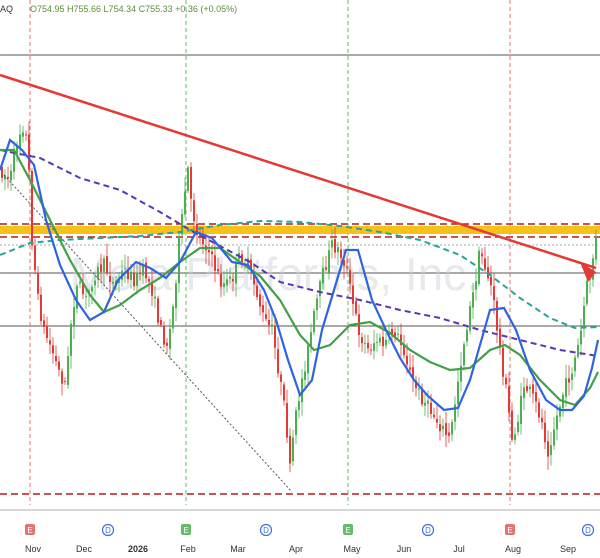 The image size is (600, 558). What do you see at coordinates (588, 272) in the screenshot?
I see `price-arrow-marker` at bounding box center [588, 272].